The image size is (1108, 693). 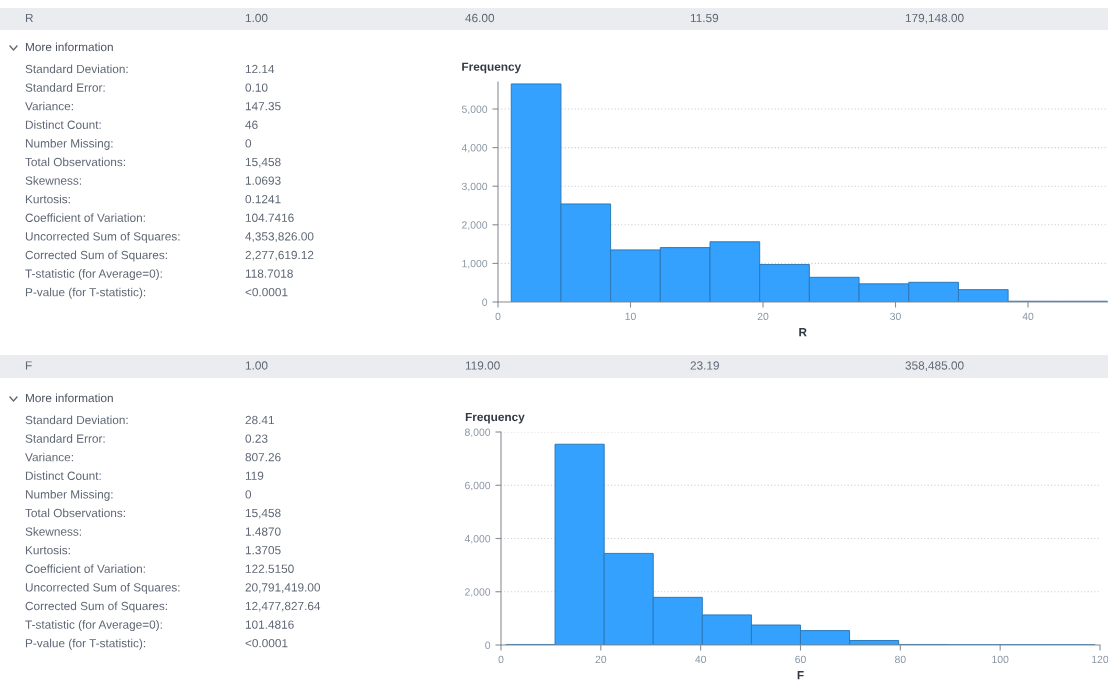 What do you see at coordinates (279, 255) in the screenshot?
I see `text: 2,277,619.12` at bounding box center [279, 255].